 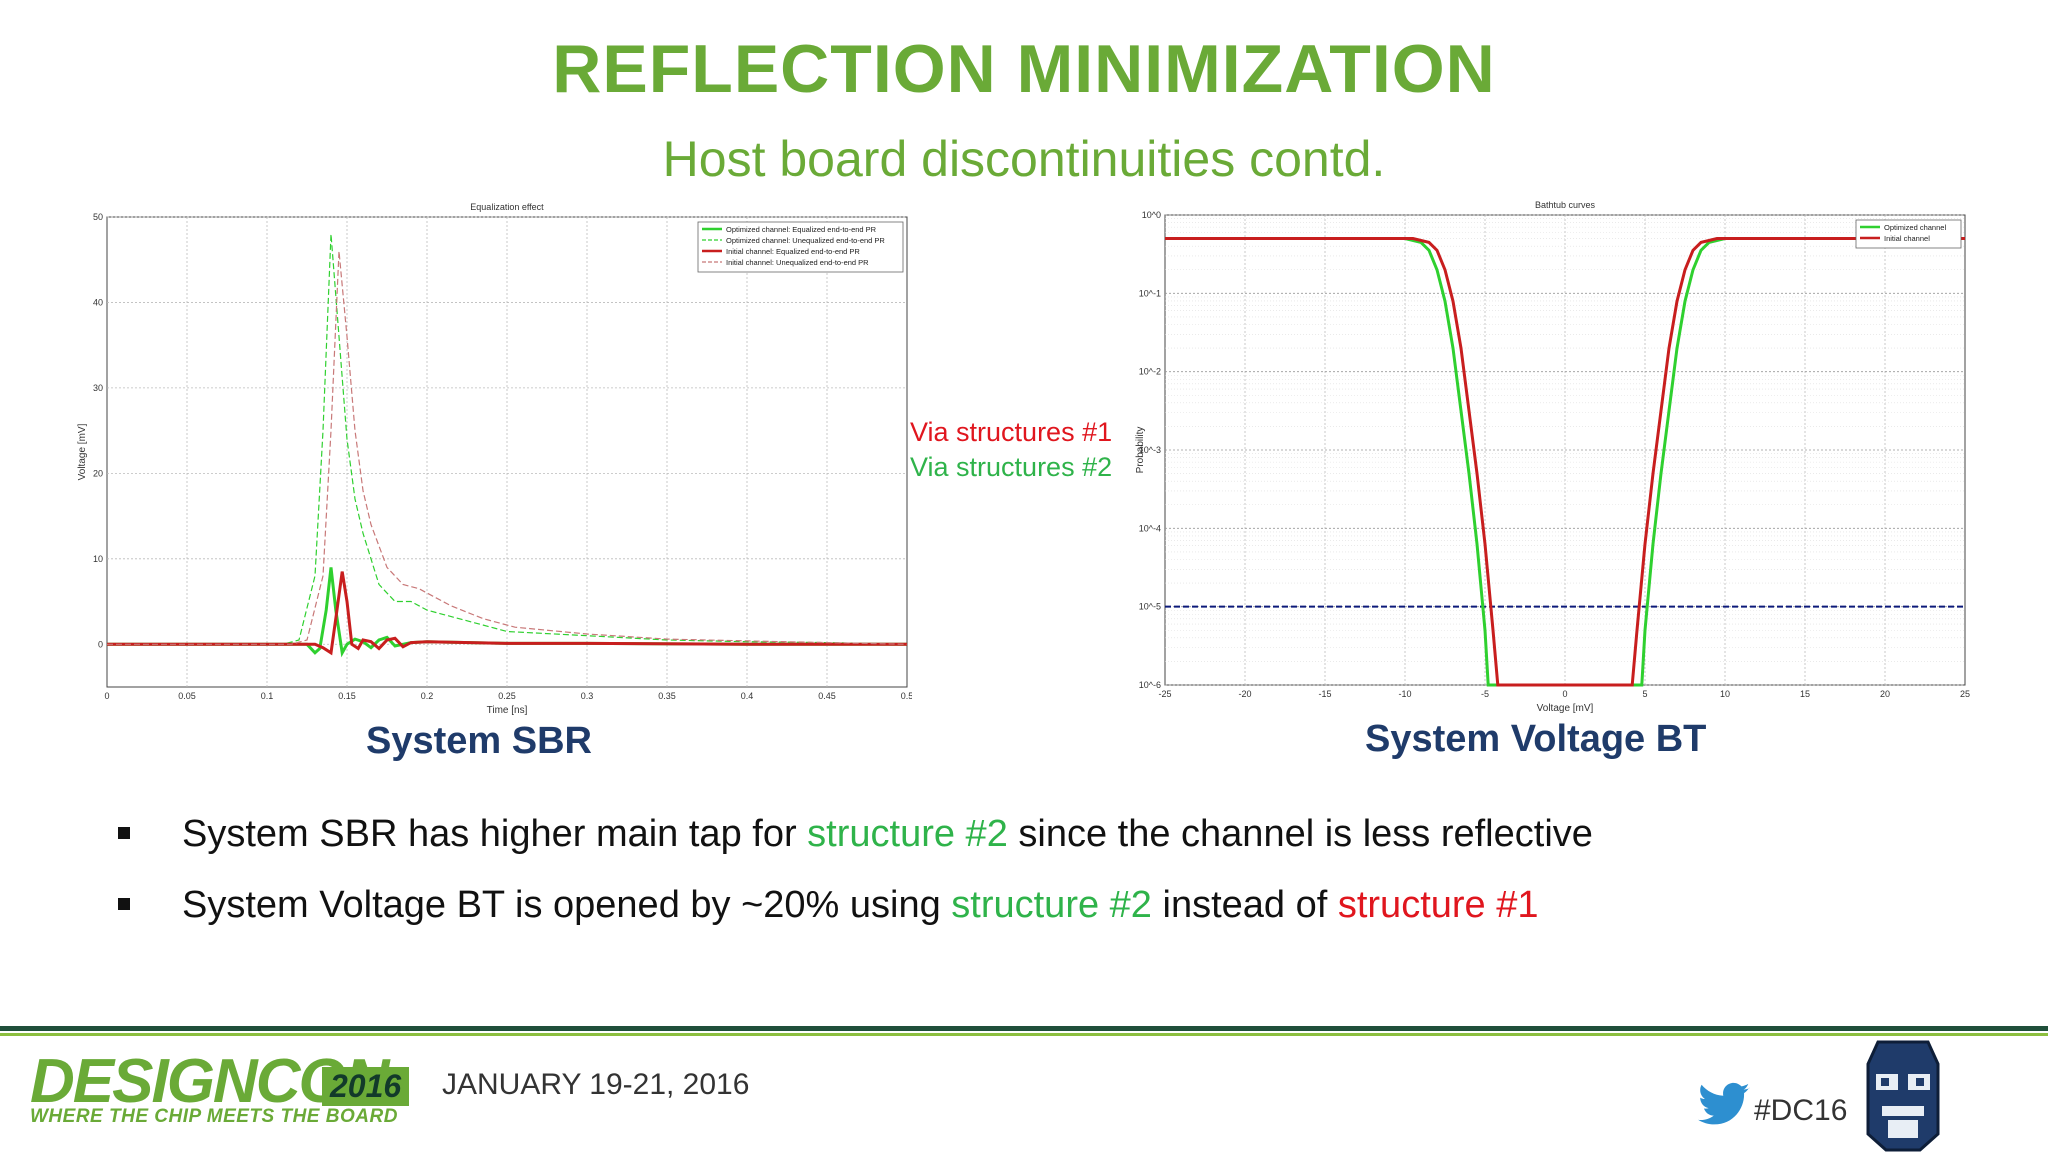 I want to click on x-tick-label: 20, so click(x=1885, y=694).